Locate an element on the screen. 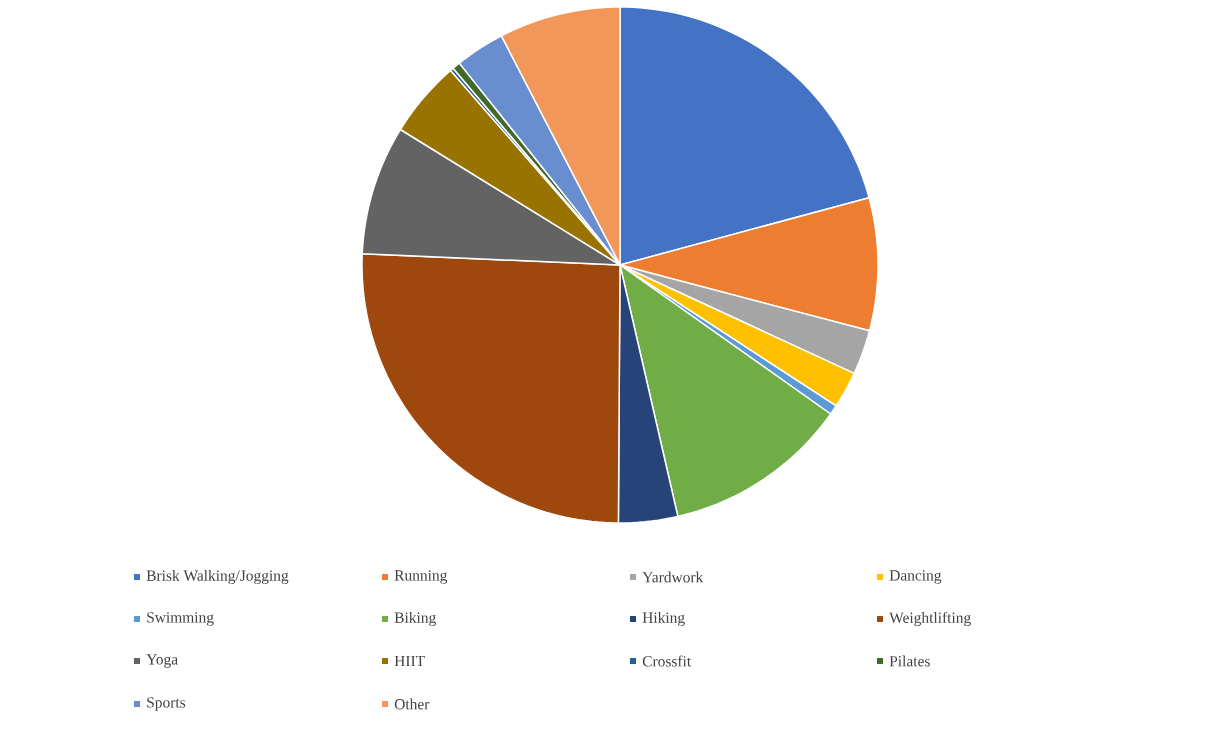  legend-label: Other is located at coordinates (412, 704).